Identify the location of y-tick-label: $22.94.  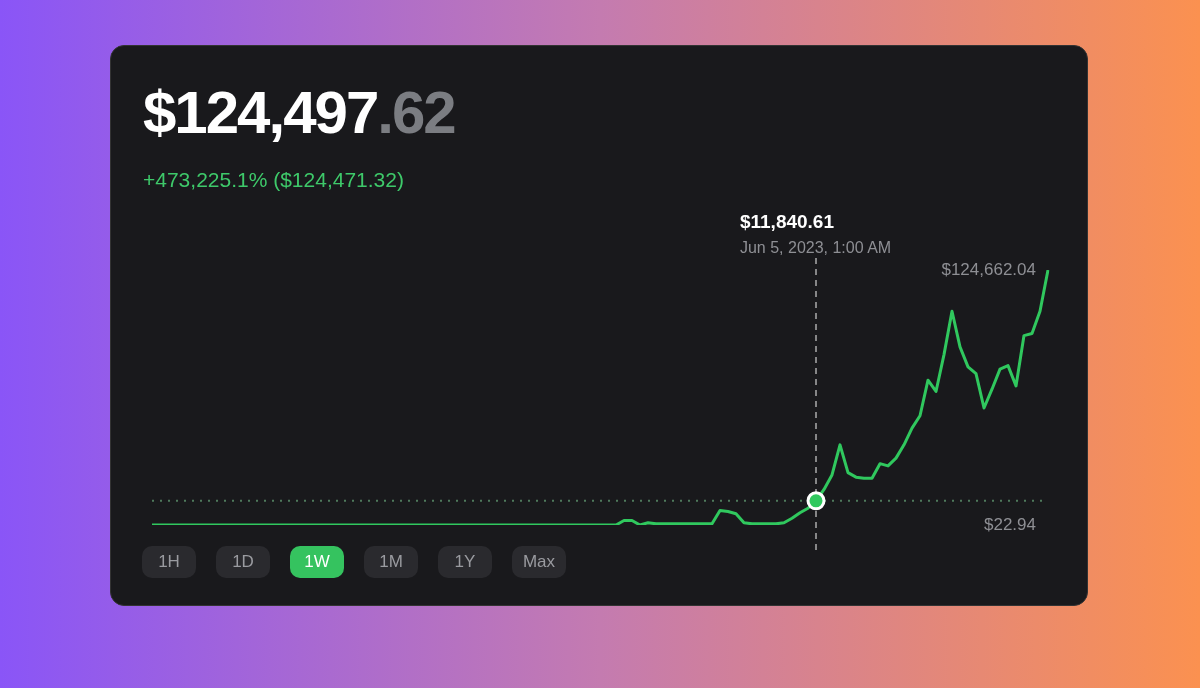
(1010, 524).